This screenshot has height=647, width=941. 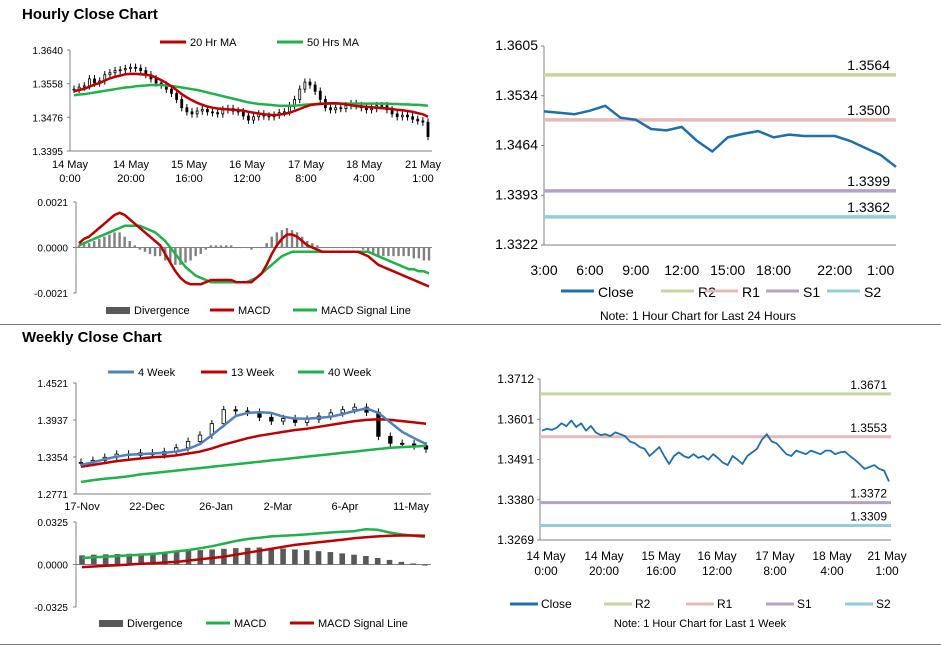 I want to click on weekly-x-tick-label: 2-Mar, so click(x=278, y=507).